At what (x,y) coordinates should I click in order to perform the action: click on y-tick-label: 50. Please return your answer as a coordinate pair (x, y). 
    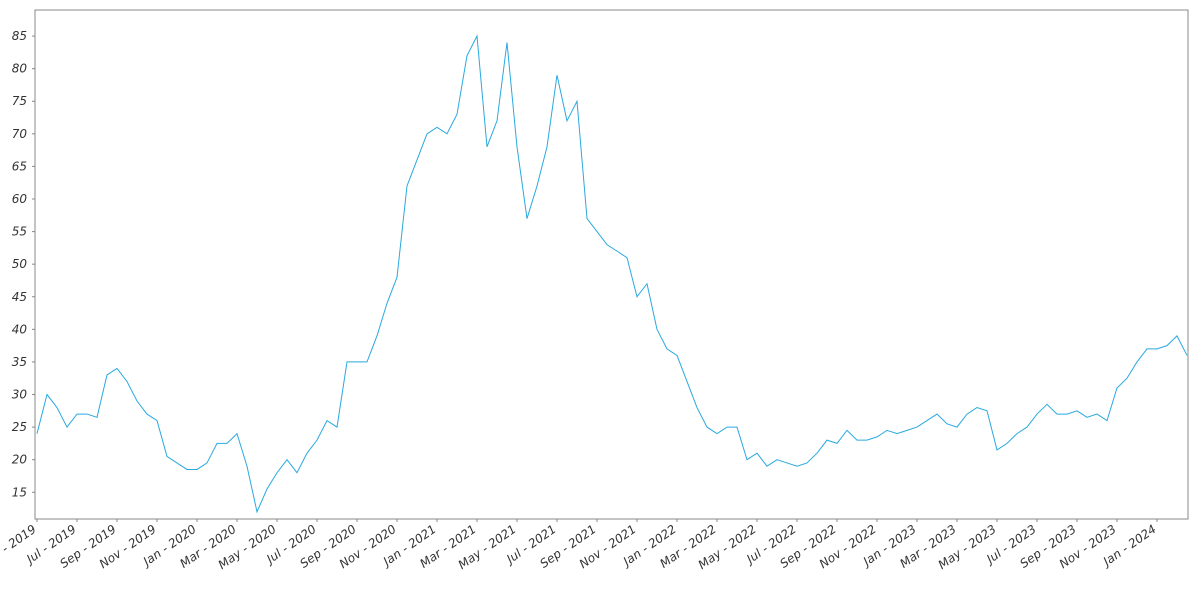
    Looking at the image, I should click on (20, 264).